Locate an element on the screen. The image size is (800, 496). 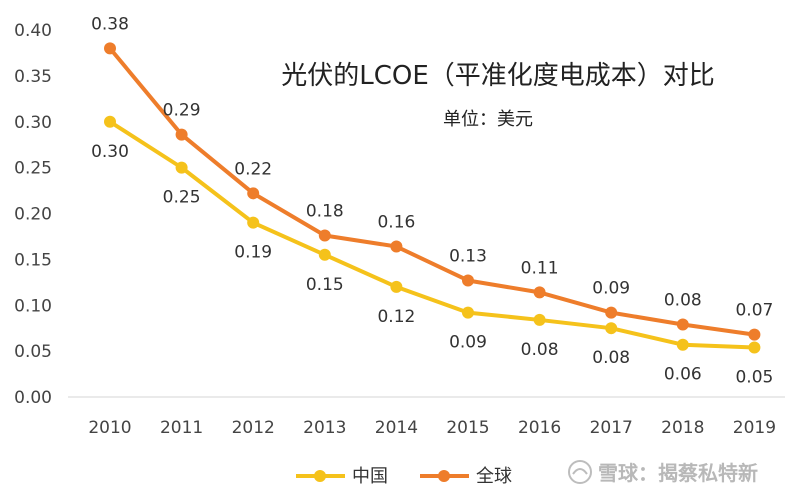
data-label-china: 0.25 is located at coordinates (182, 198).